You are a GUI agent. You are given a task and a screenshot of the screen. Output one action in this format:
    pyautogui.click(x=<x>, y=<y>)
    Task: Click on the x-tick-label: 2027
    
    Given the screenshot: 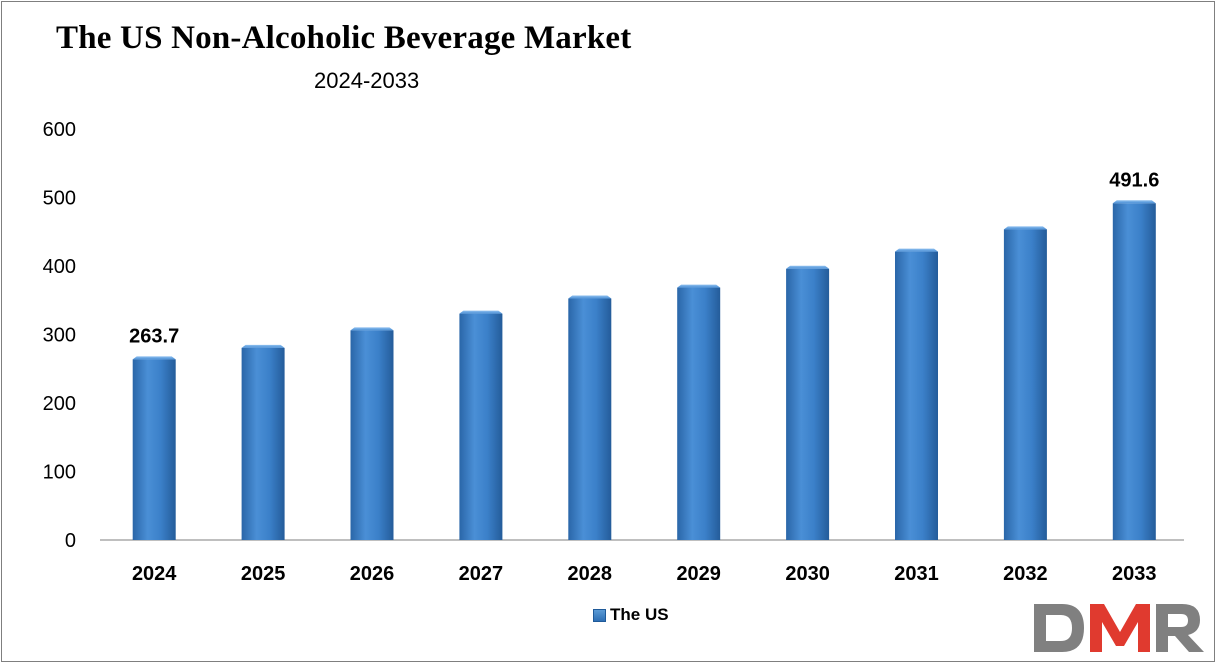 What is the action you would take?
    pyautogui.click(x=481, y=574)
    